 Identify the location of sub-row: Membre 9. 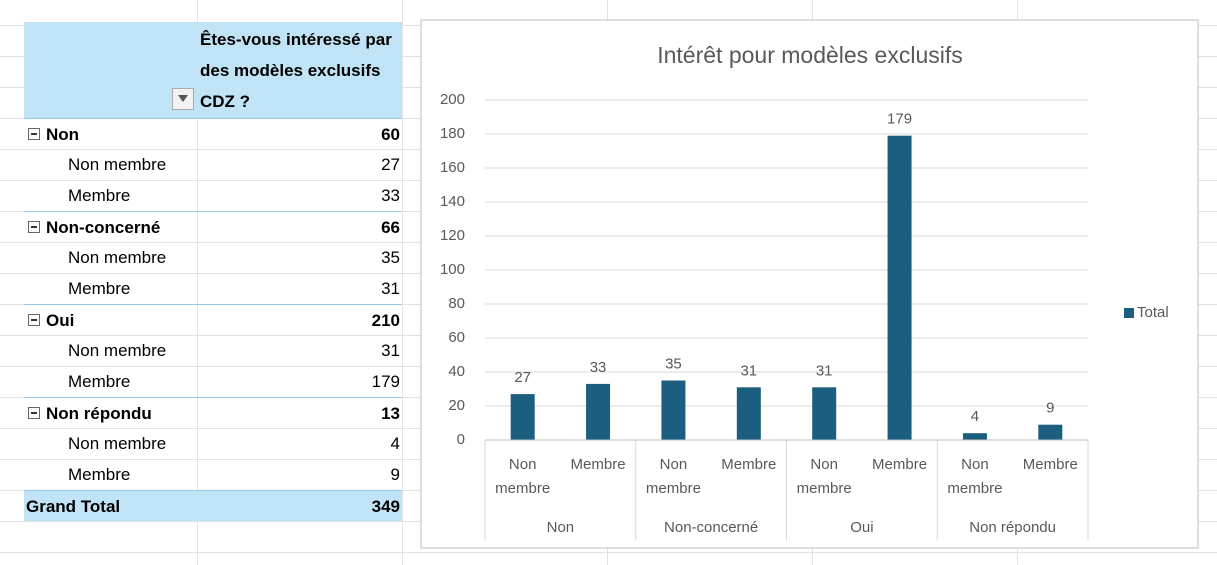
(213, 474).